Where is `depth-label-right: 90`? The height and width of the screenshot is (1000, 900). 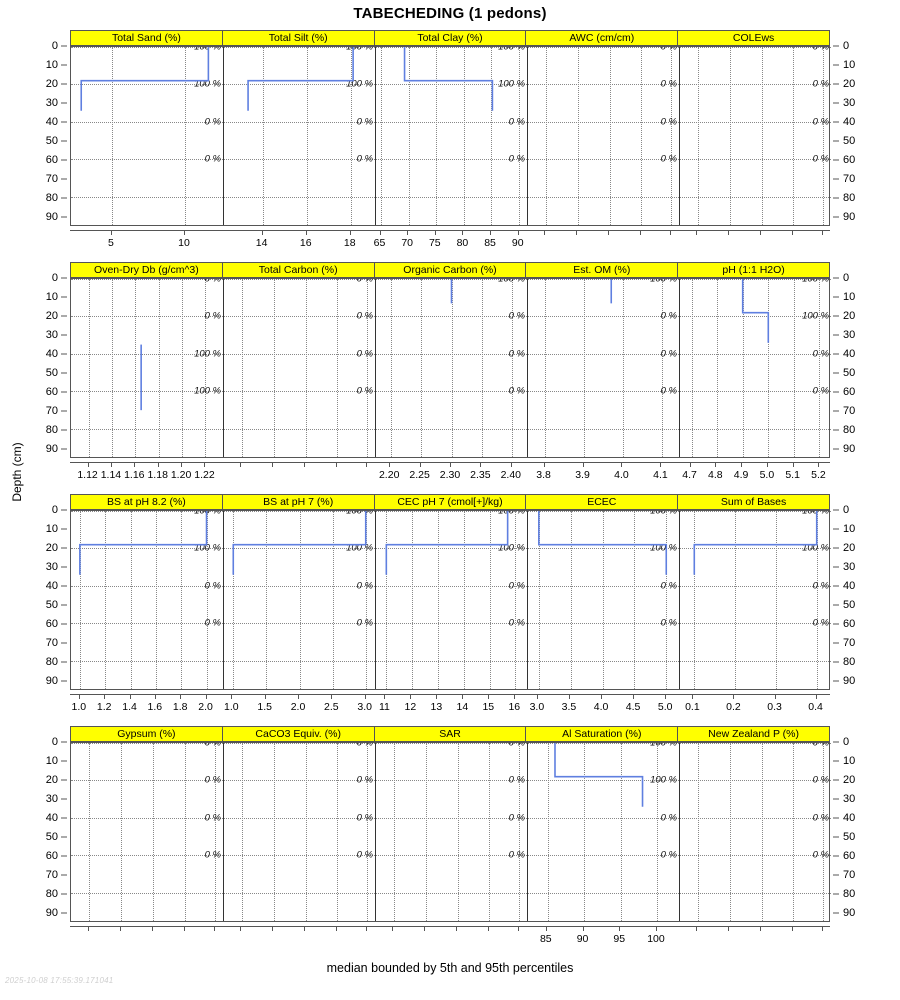
depth-label-right: 90 is located at coordinates (849, 680).